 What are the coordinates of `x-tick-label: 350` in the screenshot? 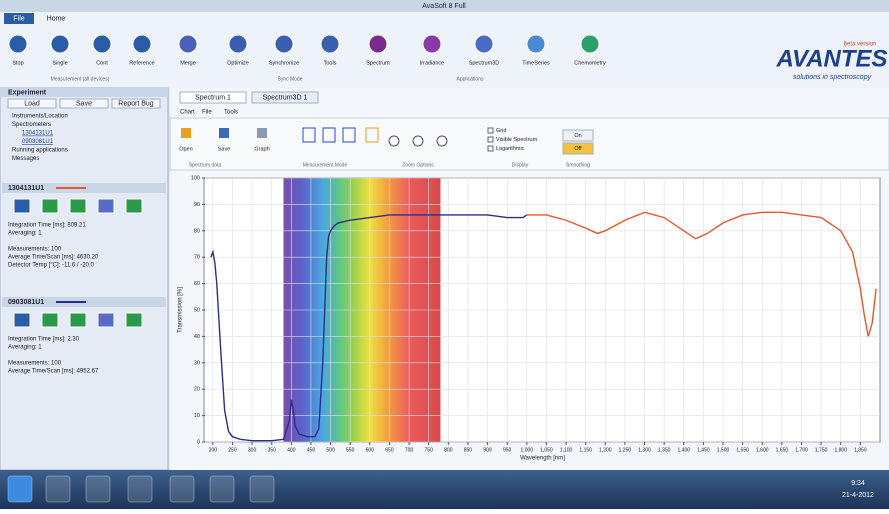 It's located at (272, 450).